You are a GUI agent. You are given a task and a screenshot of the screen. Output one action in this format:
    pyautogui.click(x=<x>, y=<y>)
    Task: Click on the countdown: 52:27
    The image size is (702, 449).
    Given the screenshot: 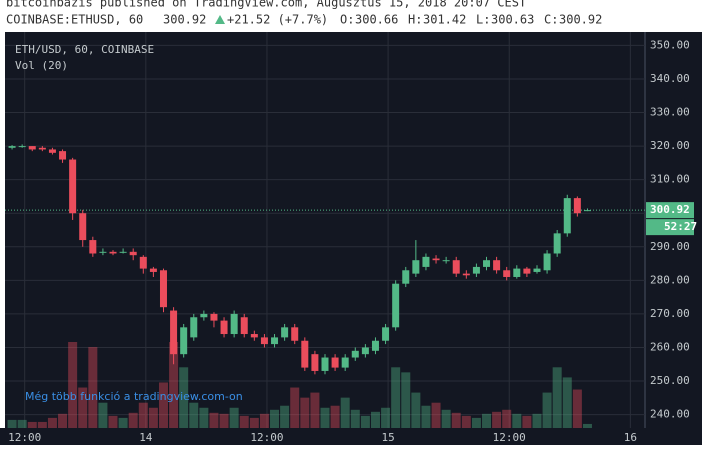 What is the action you would take?
    pyautogui.click(x=680, y=226)
    